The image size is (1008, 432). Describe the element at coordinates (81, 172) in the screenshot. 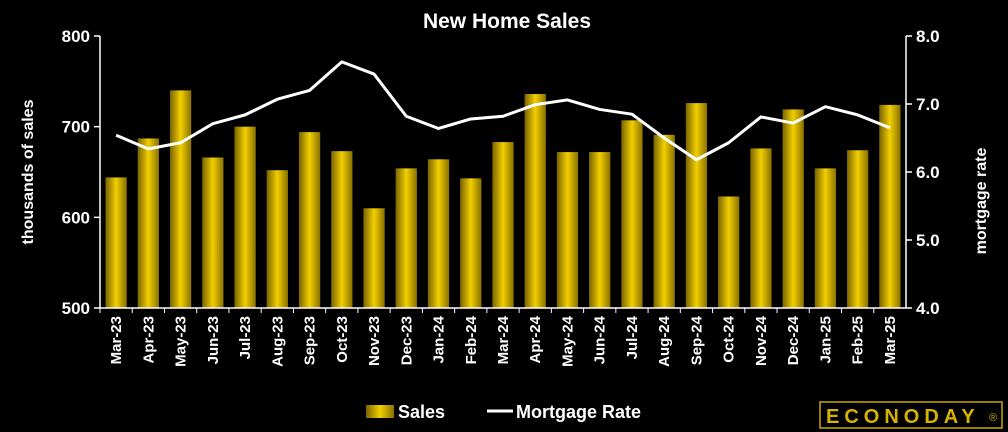

I see `left-axis-ticks: 500 600 700 800` at that location.